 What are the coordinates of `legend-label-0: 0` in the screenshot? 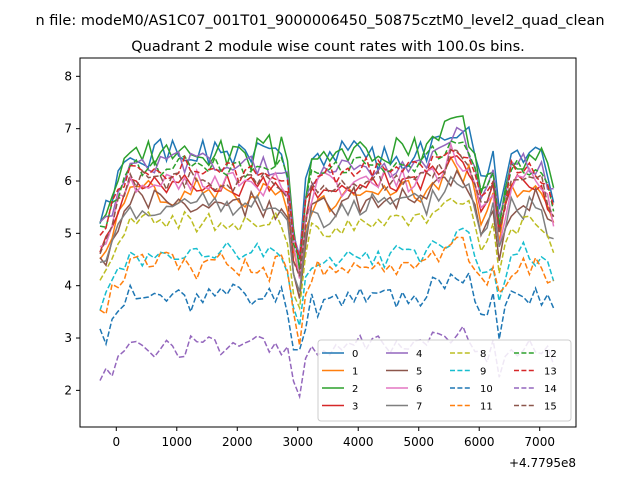 It's located at (355, 354).